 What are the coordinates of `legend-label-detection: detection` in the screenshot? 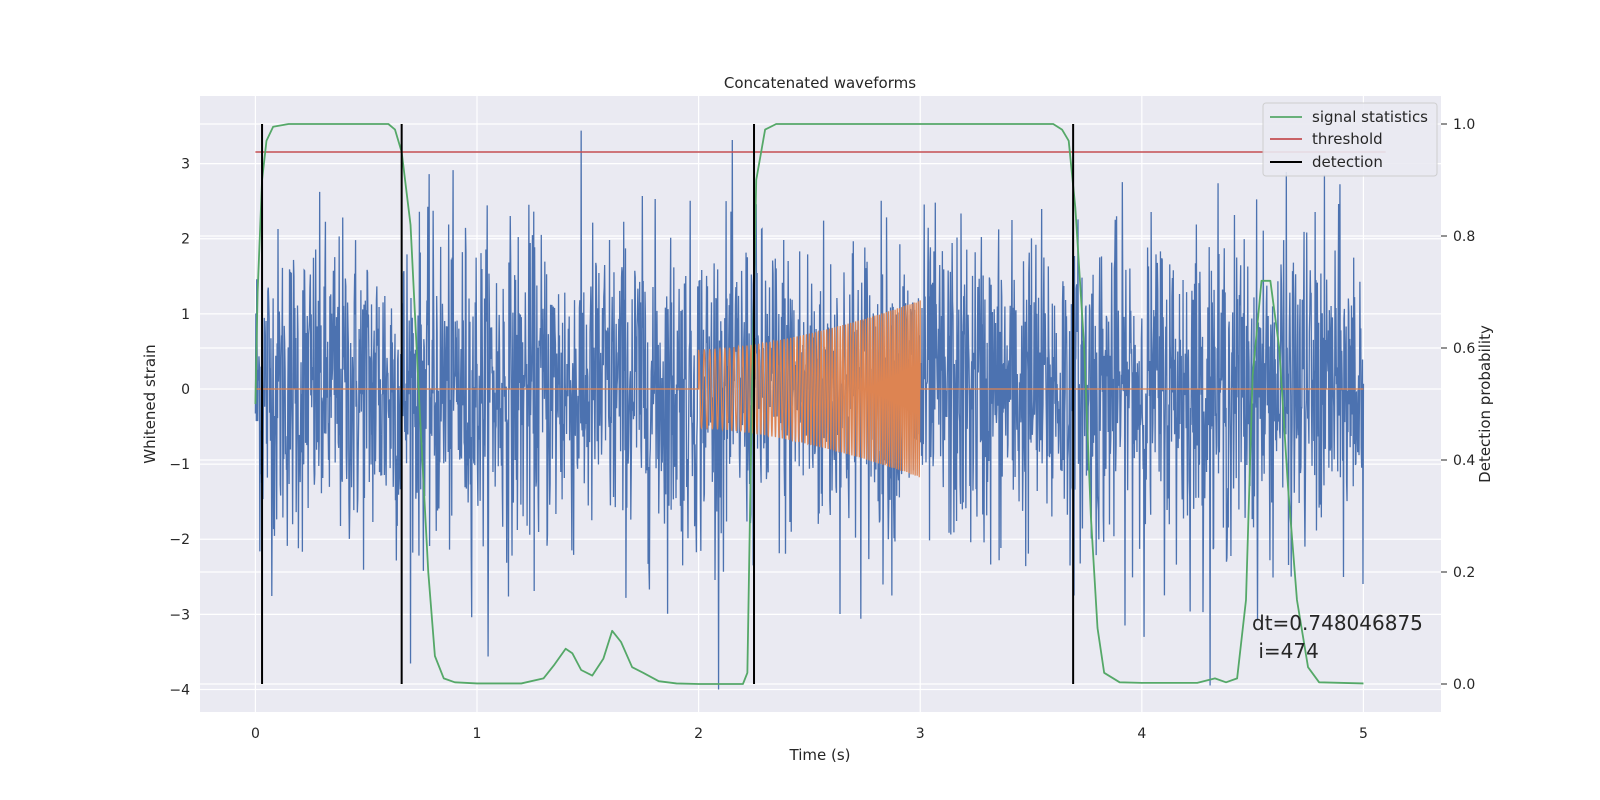 It's located at (1347, 162).